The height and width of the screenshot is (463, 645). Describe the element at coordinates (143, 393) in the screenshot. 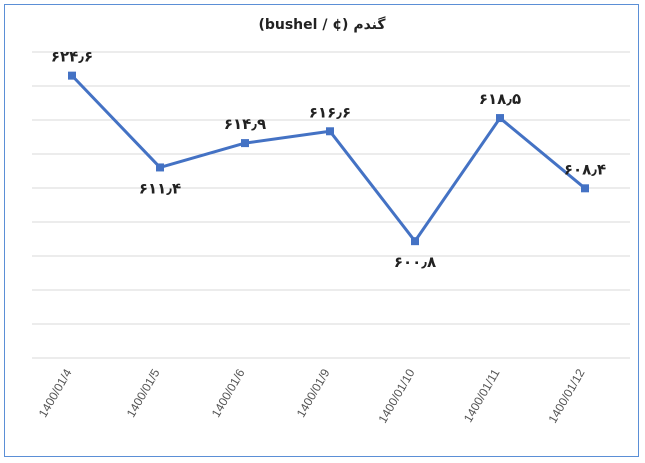

I see `x-tick-label: 1400/01/5` at that location.